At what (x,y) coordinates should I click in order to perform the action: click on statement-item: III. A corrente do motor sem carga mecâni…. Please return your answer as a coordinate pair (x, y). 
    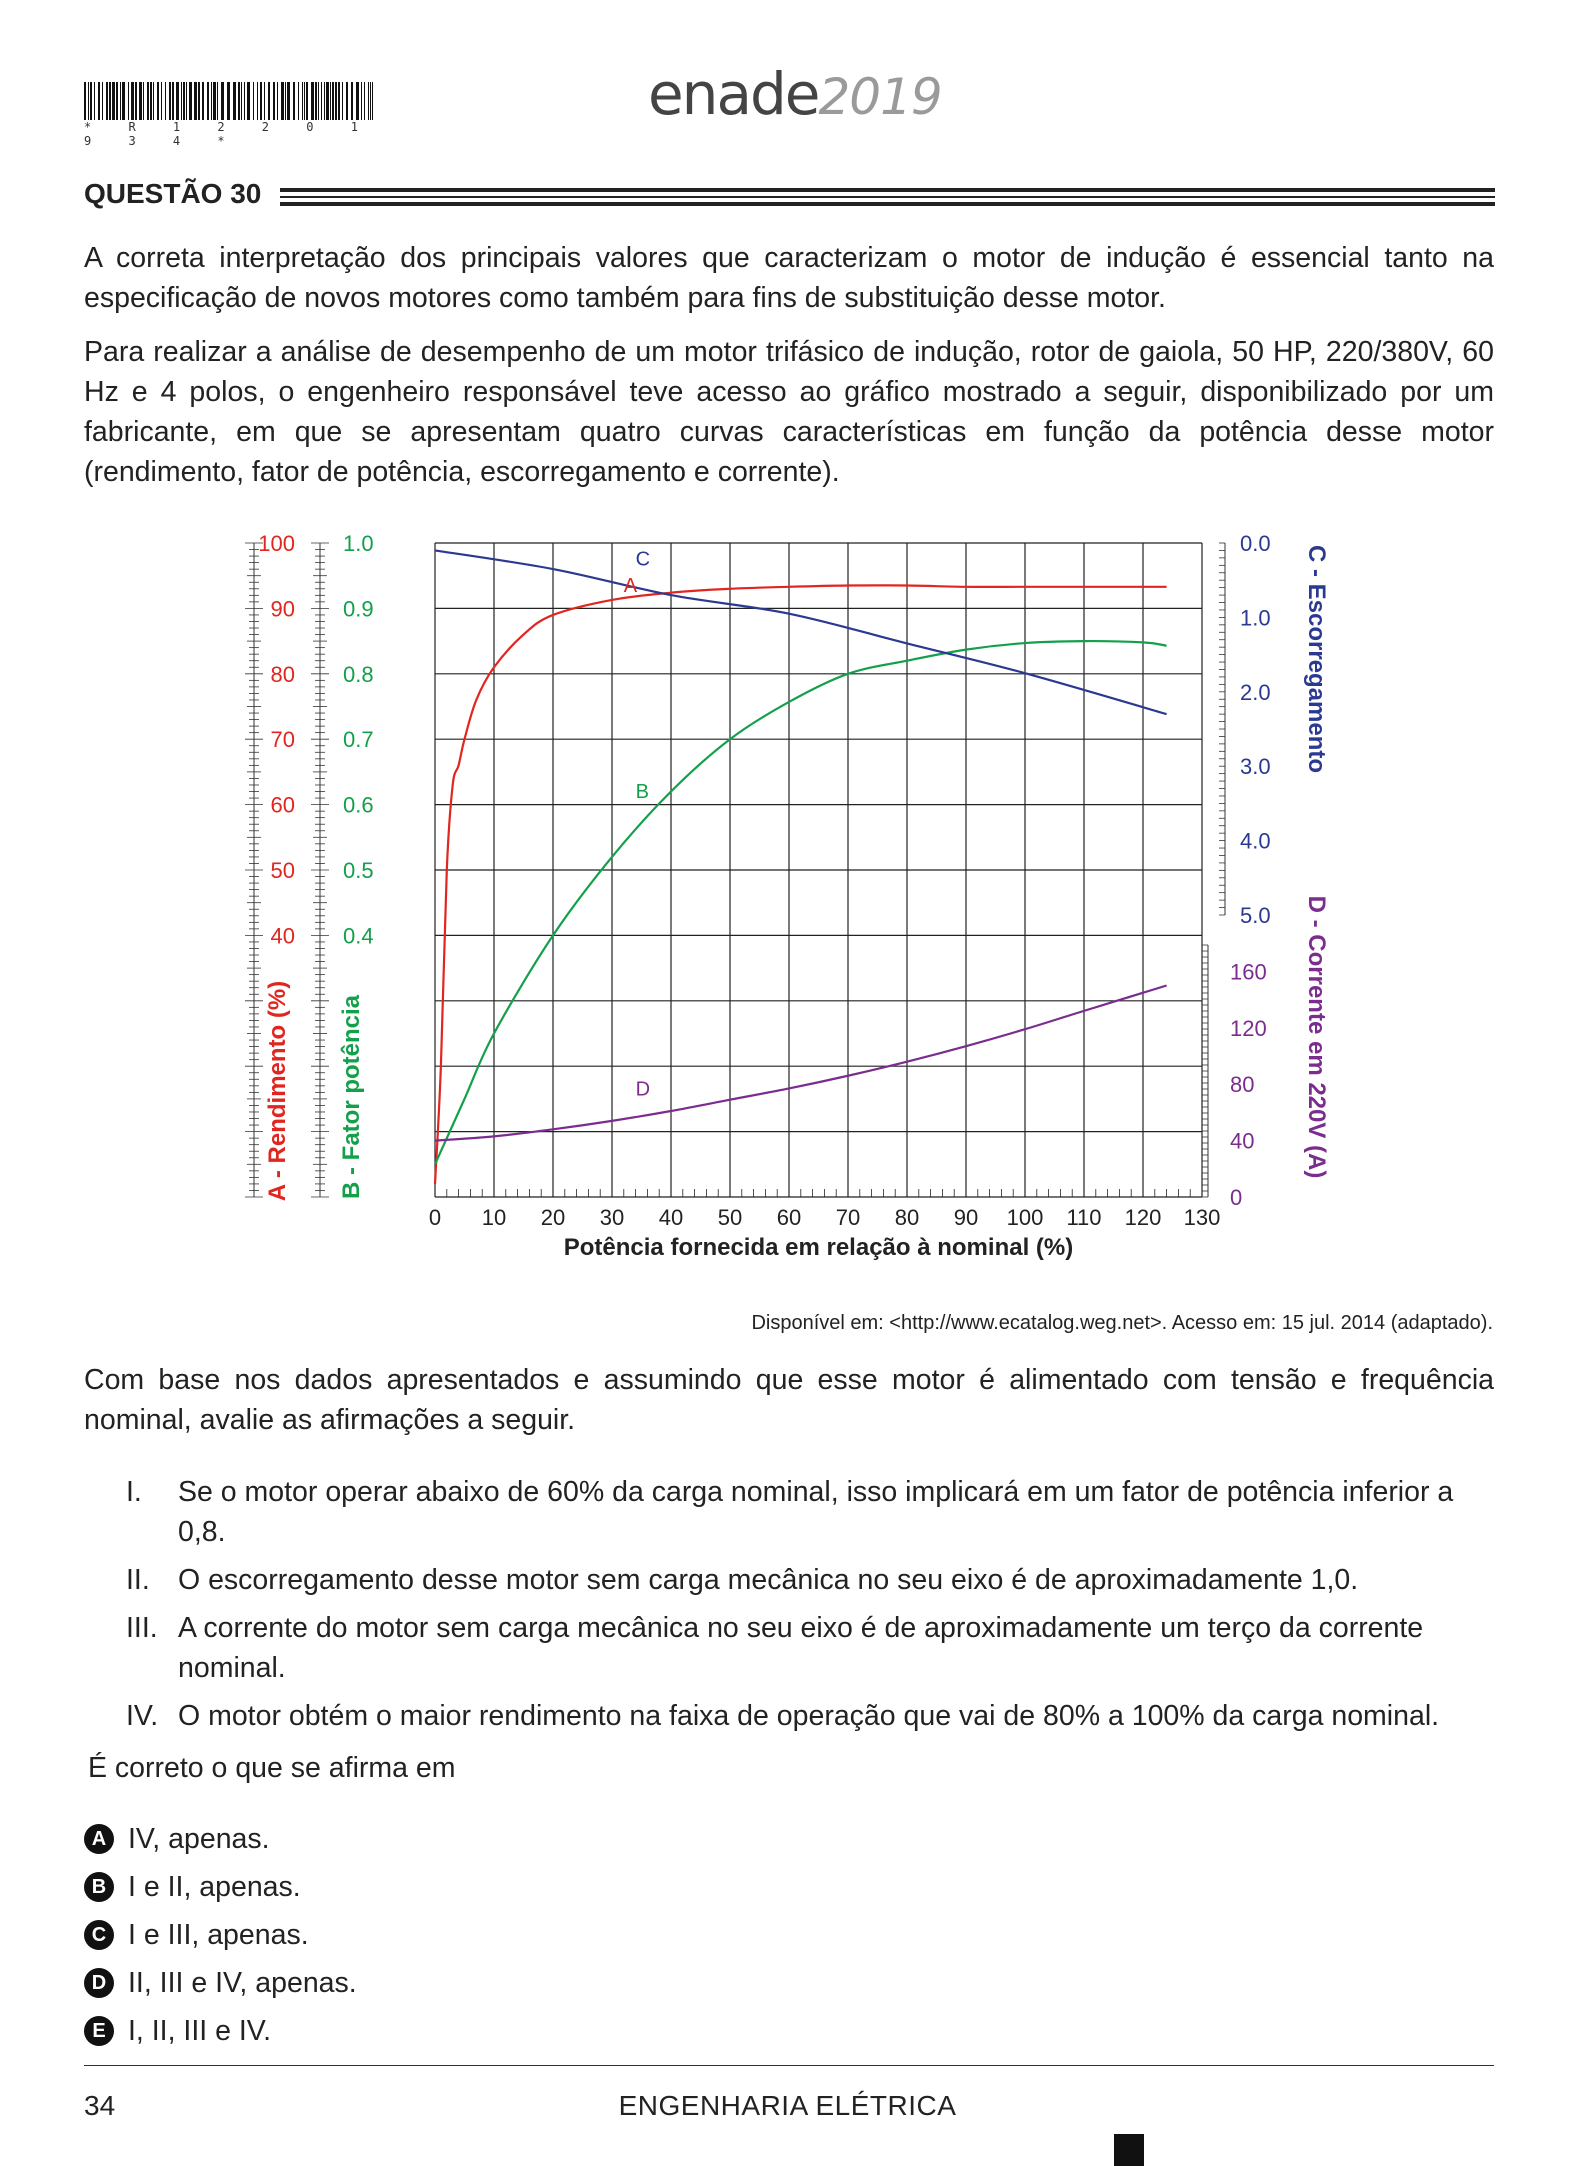
    Looking at the image, I should click on (810, 1648).